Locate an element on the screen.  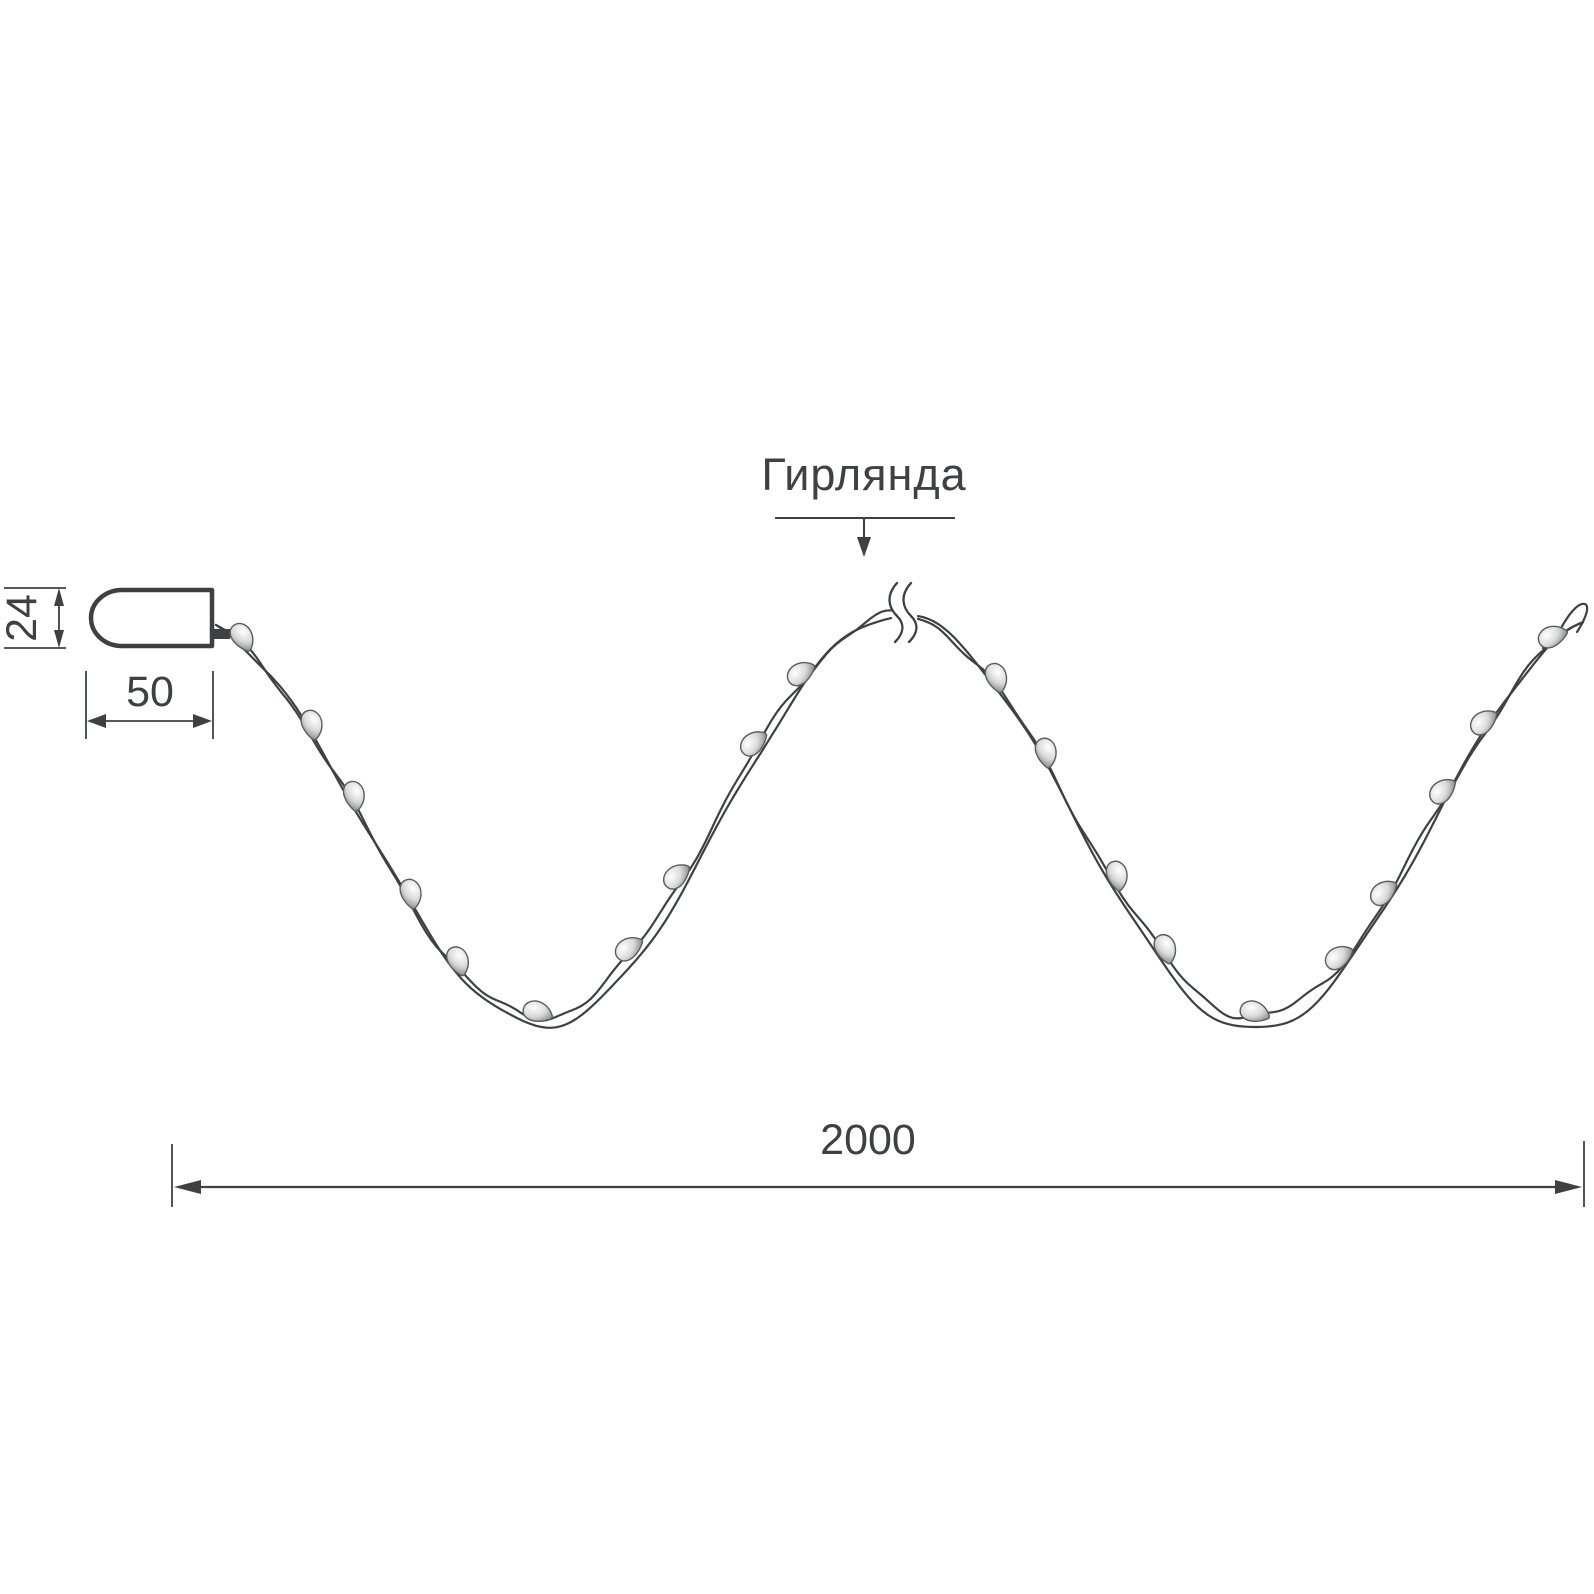
dimension-value-2000: 2000 is located at coordinates (868, 1140).